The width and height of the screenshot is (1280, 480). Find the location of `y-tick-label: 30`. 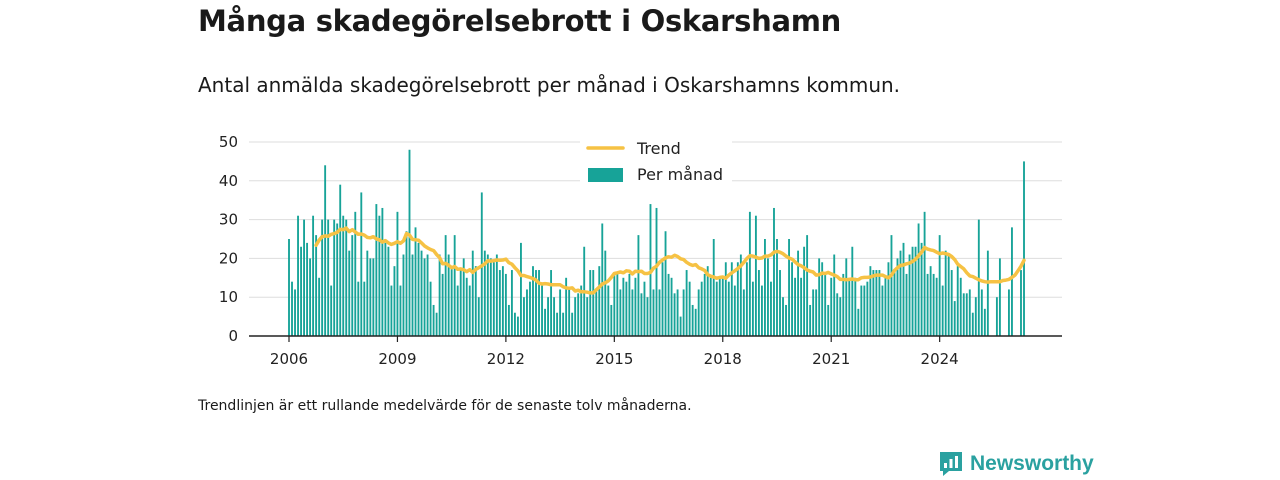

y-tick-label: 30 is located at coordinates (228, 220).